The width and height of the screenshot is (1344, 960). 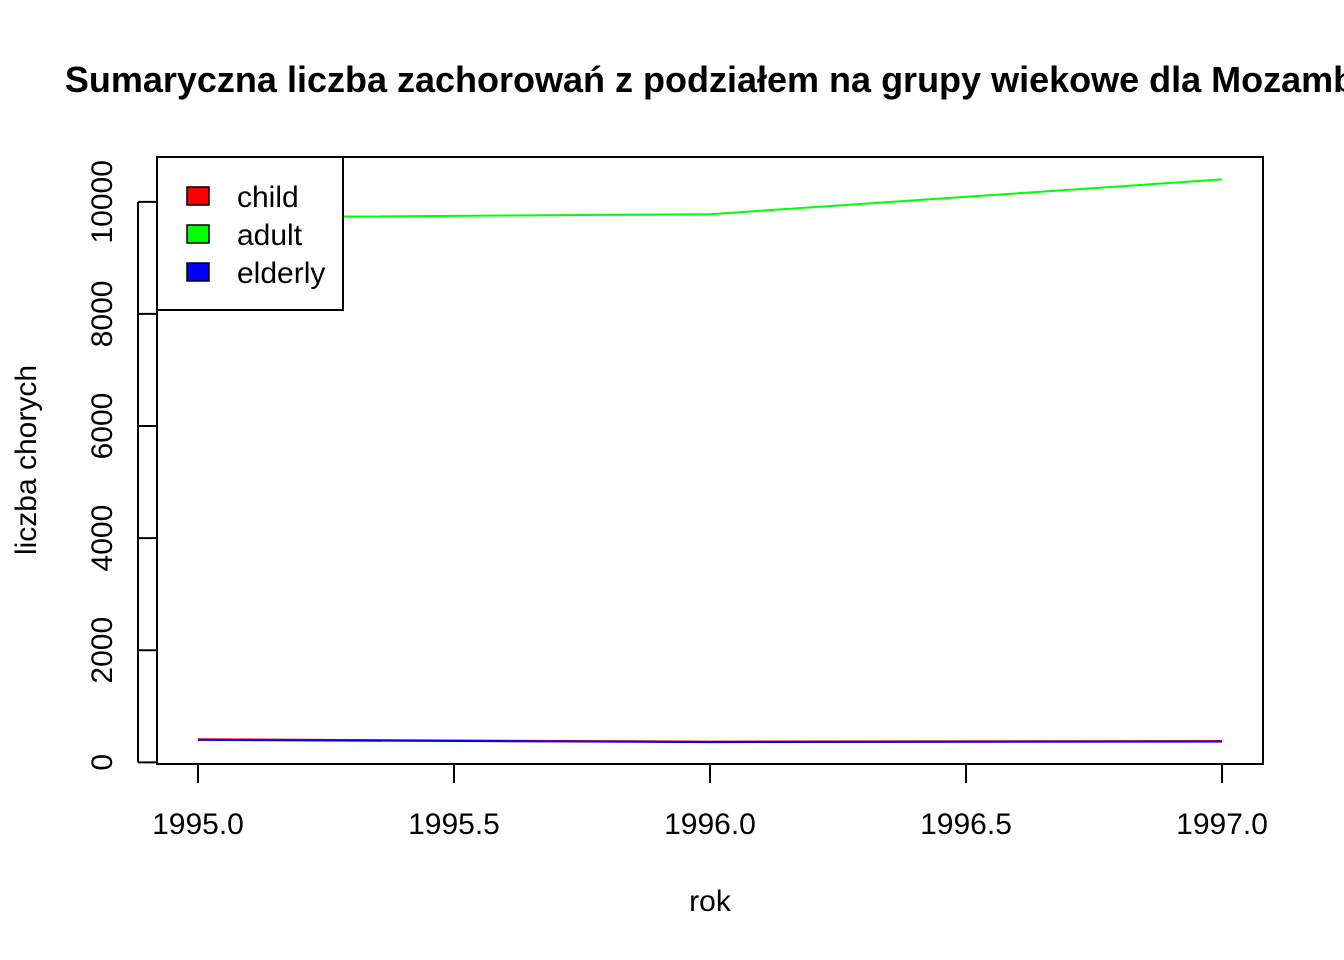 I want to click on y-tick-label: 2000, so click(x=102, y=650).